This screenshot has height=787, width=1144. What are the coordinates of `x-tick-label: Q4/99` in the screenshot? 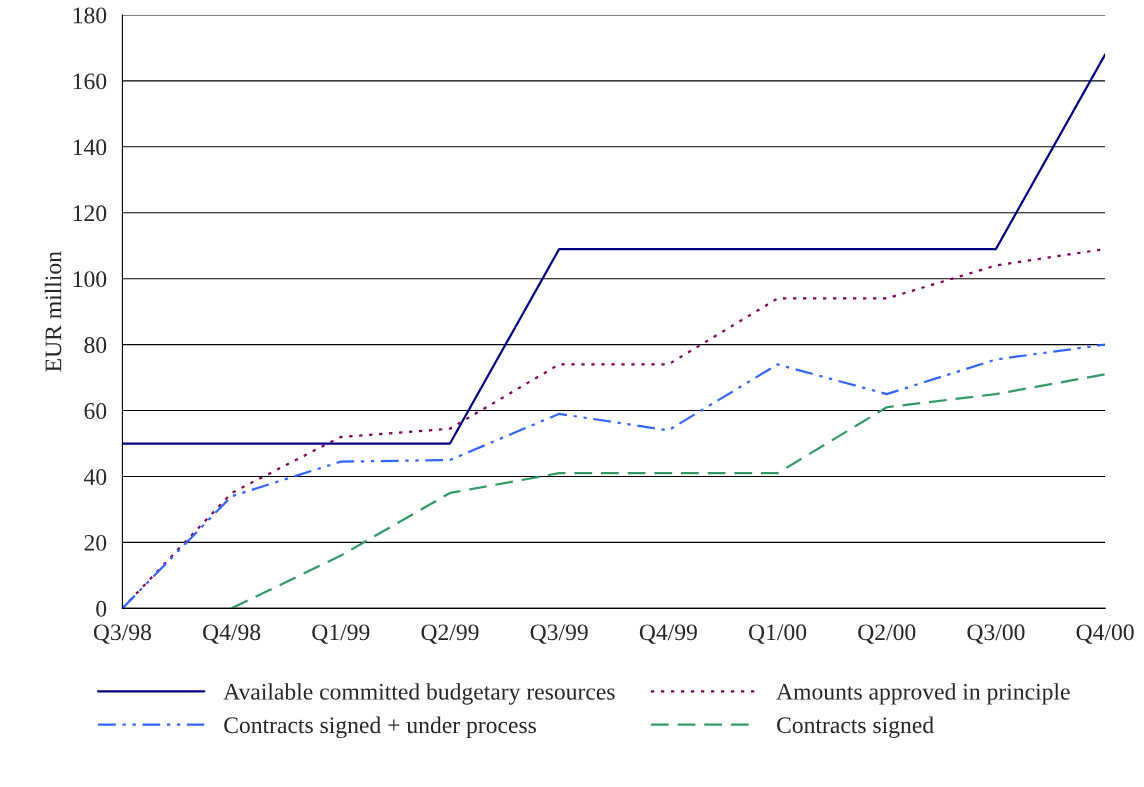 It's located at (668, 634).